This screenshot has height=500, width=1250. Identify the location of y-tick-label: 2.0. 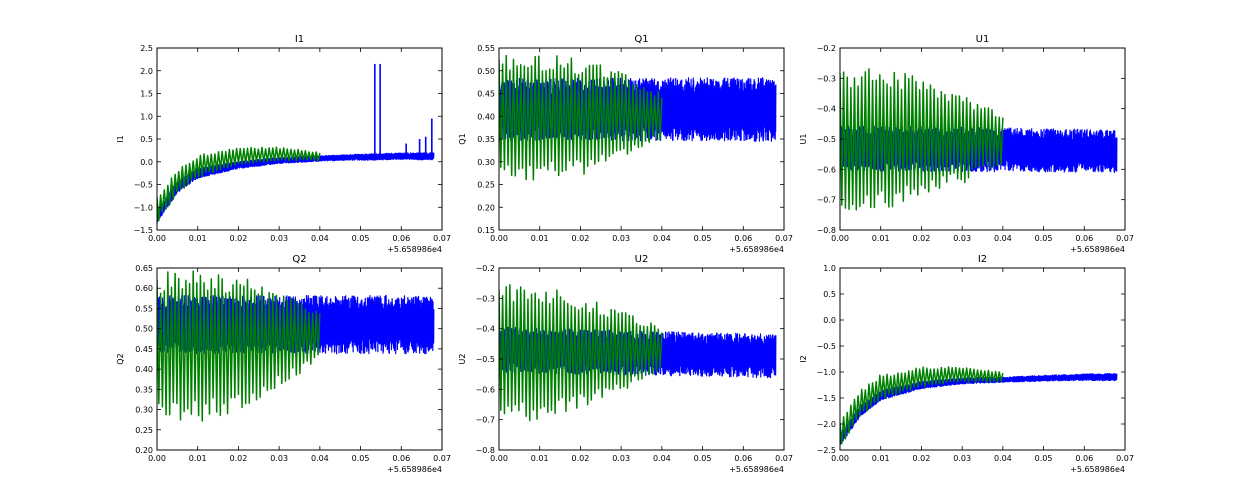
(146, 71).